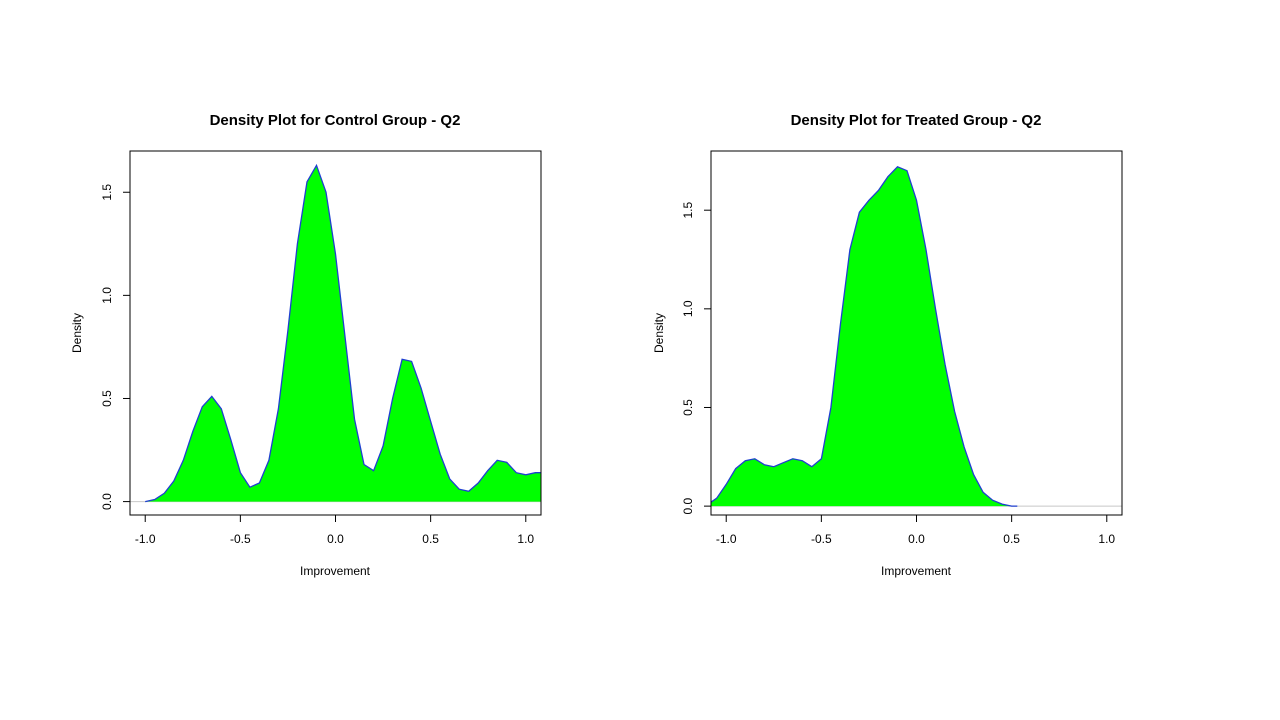  Describe the element at coordinates (916, 120) in the screenshot. I see `chart-title: Density Plot for Treated Group - Q2` at that location.